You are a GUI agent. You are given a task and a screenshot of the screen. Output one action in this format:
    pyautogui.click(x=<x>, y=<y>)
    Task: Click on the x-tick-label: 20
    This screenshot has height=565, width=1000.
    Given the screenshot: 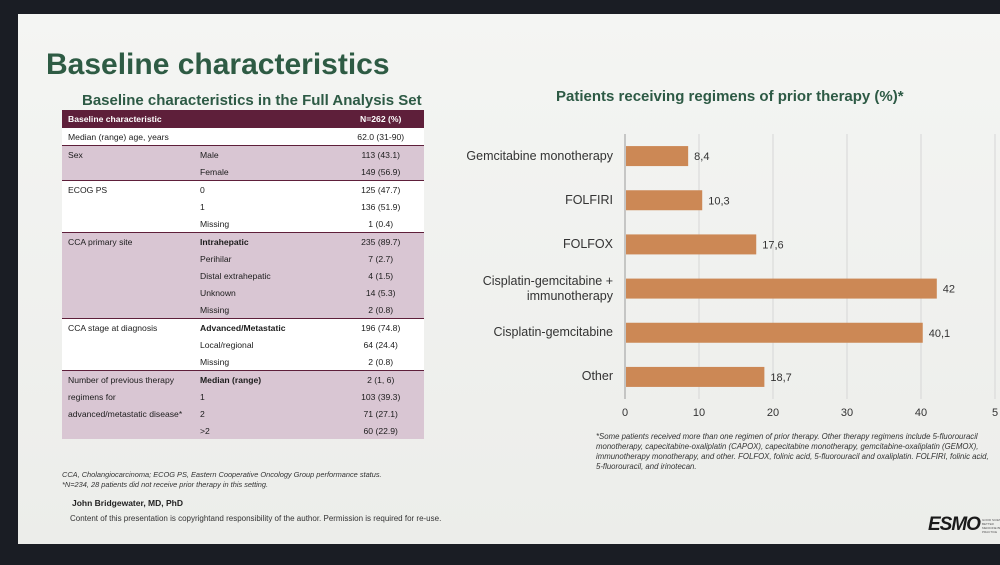 What is the action you would take?
    pyautogui.click(x=773, y=413)
    